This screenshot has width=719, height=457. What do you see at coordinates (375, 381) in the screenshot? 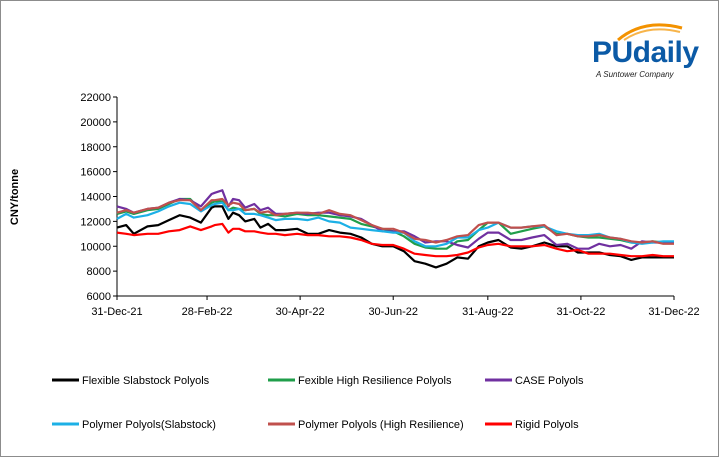
I see `legend-label-2: Fexible High Resilience Polyols` at bounding box center [375, 381].